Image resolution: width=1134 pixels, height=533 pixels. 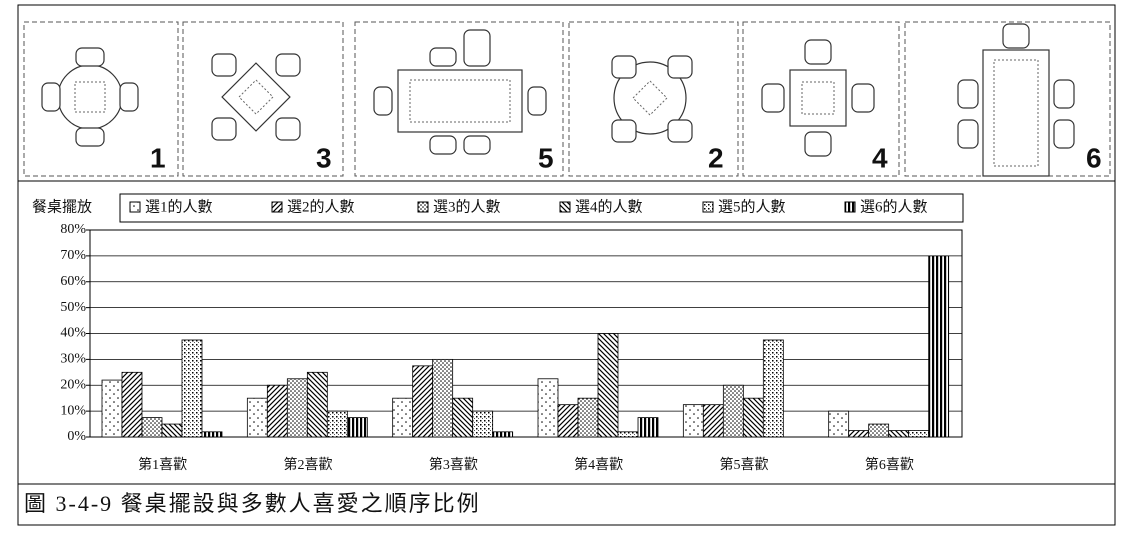 I want to click on figure-label: 6, so click(x=1094, y=157).